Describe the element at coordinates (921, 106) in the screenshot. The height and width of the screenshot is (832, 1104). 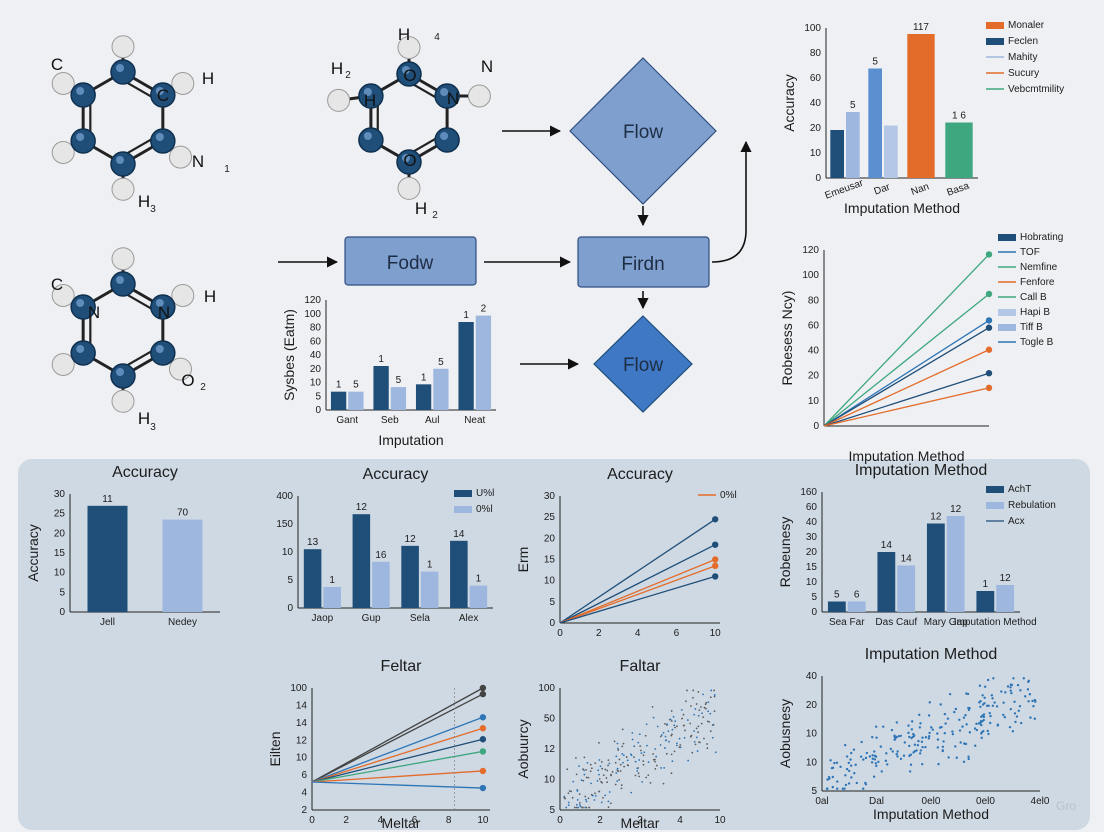
I see `bar` at that location.